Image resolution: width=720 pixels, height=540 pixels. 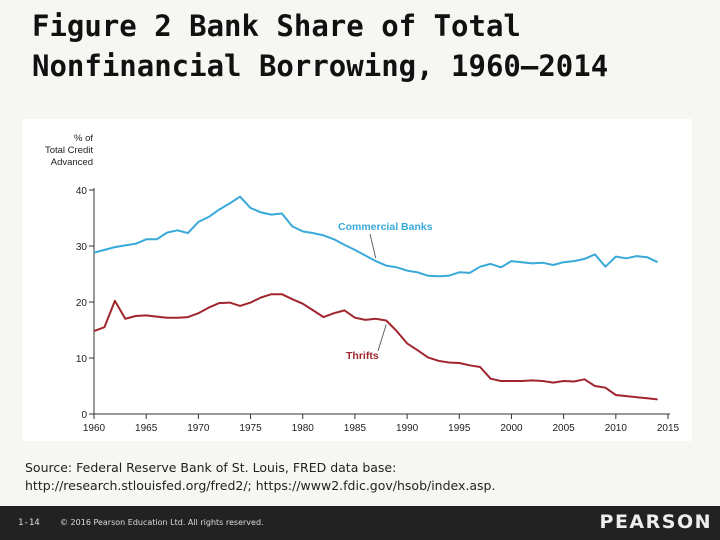 I want to click on x-tick-label: 2015, so click(x=668, y=428).